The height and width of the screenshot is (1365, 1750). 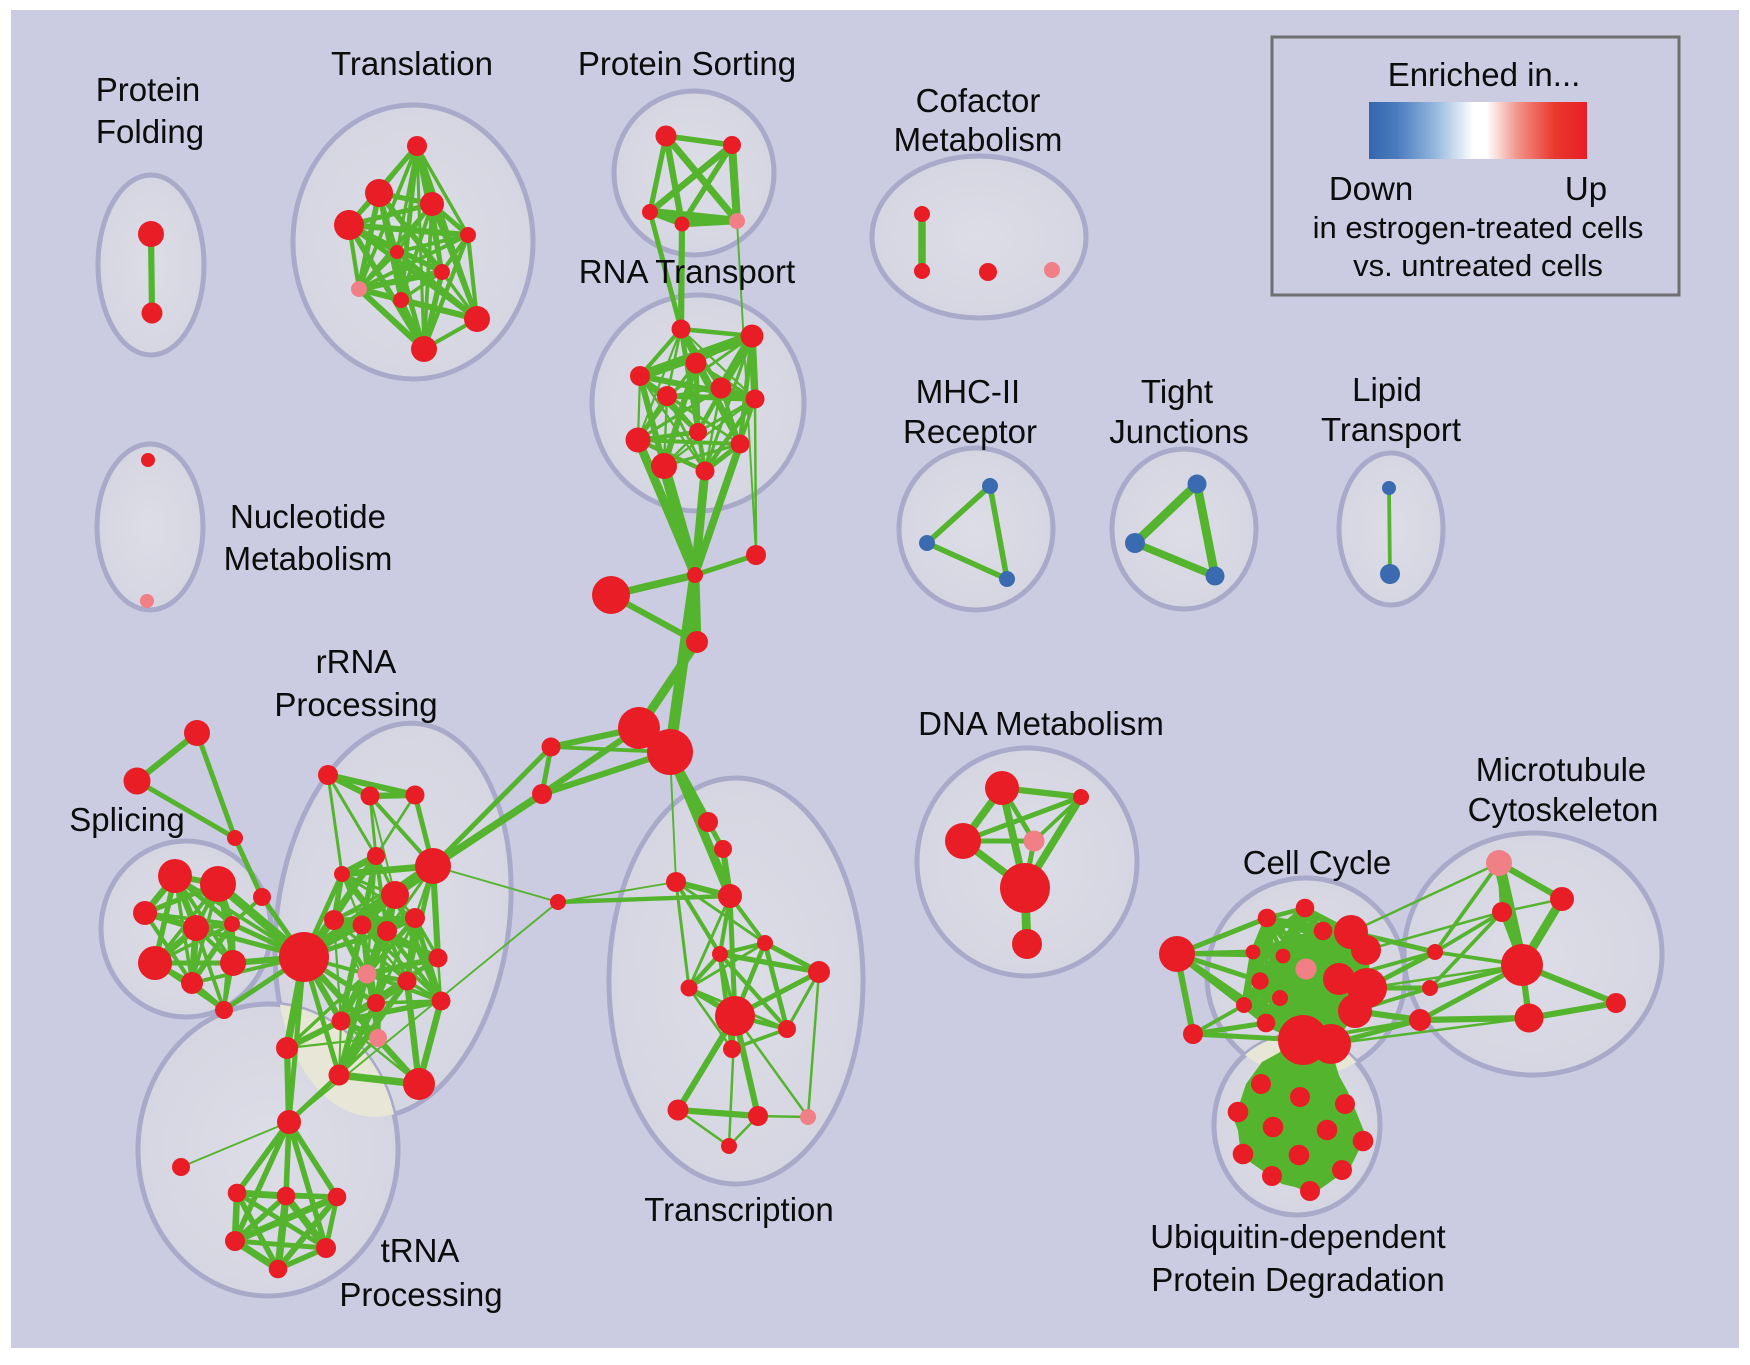 I want to click on svg-text: Transport, so click(x=1391, y=429).